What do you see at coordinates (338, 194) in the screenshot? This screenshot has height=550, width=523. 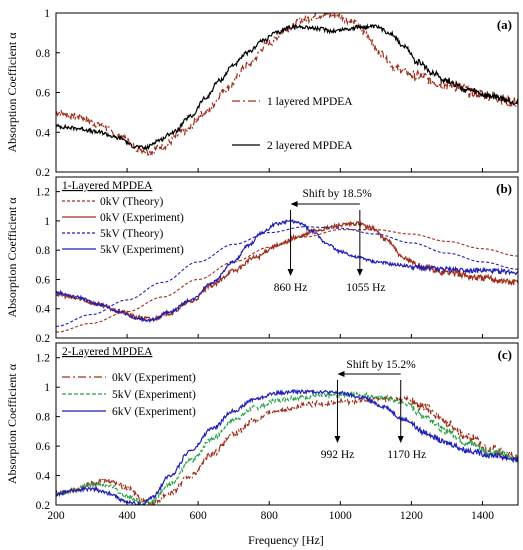 I see `shift-annotation: Shift by 18.5%` at bounding box center [338, 194].